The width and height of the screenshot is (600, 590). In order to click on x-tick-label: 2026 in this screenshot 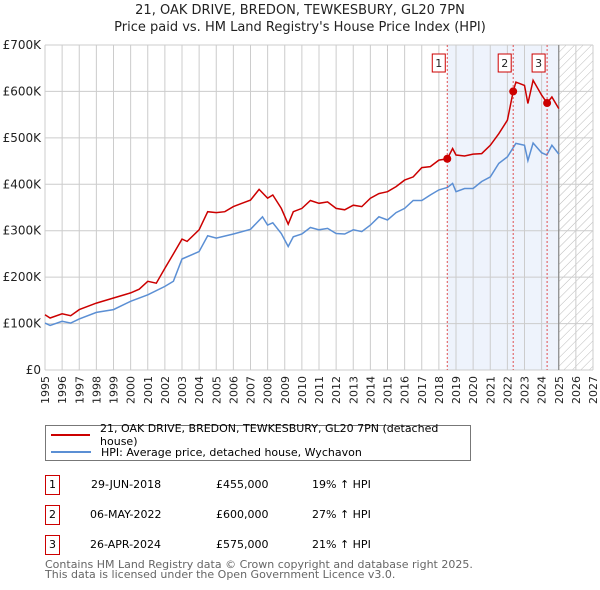, I will do `click(576, 390)`.